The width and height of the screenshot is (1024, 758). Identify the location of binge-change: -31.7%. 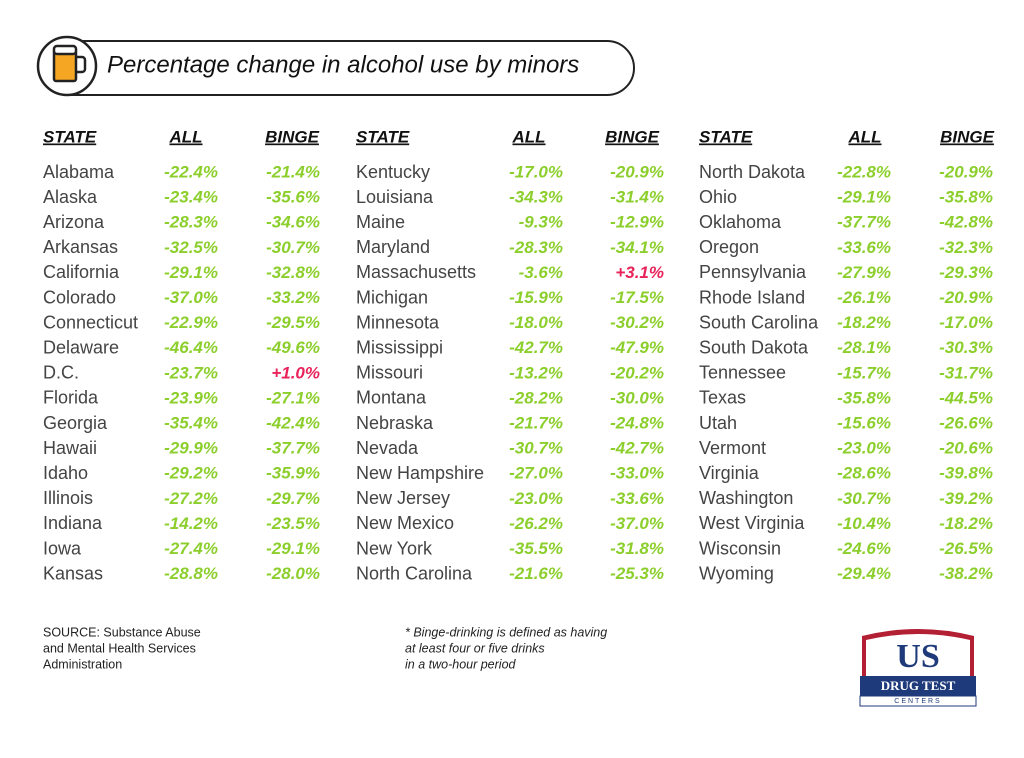
(966, 372).